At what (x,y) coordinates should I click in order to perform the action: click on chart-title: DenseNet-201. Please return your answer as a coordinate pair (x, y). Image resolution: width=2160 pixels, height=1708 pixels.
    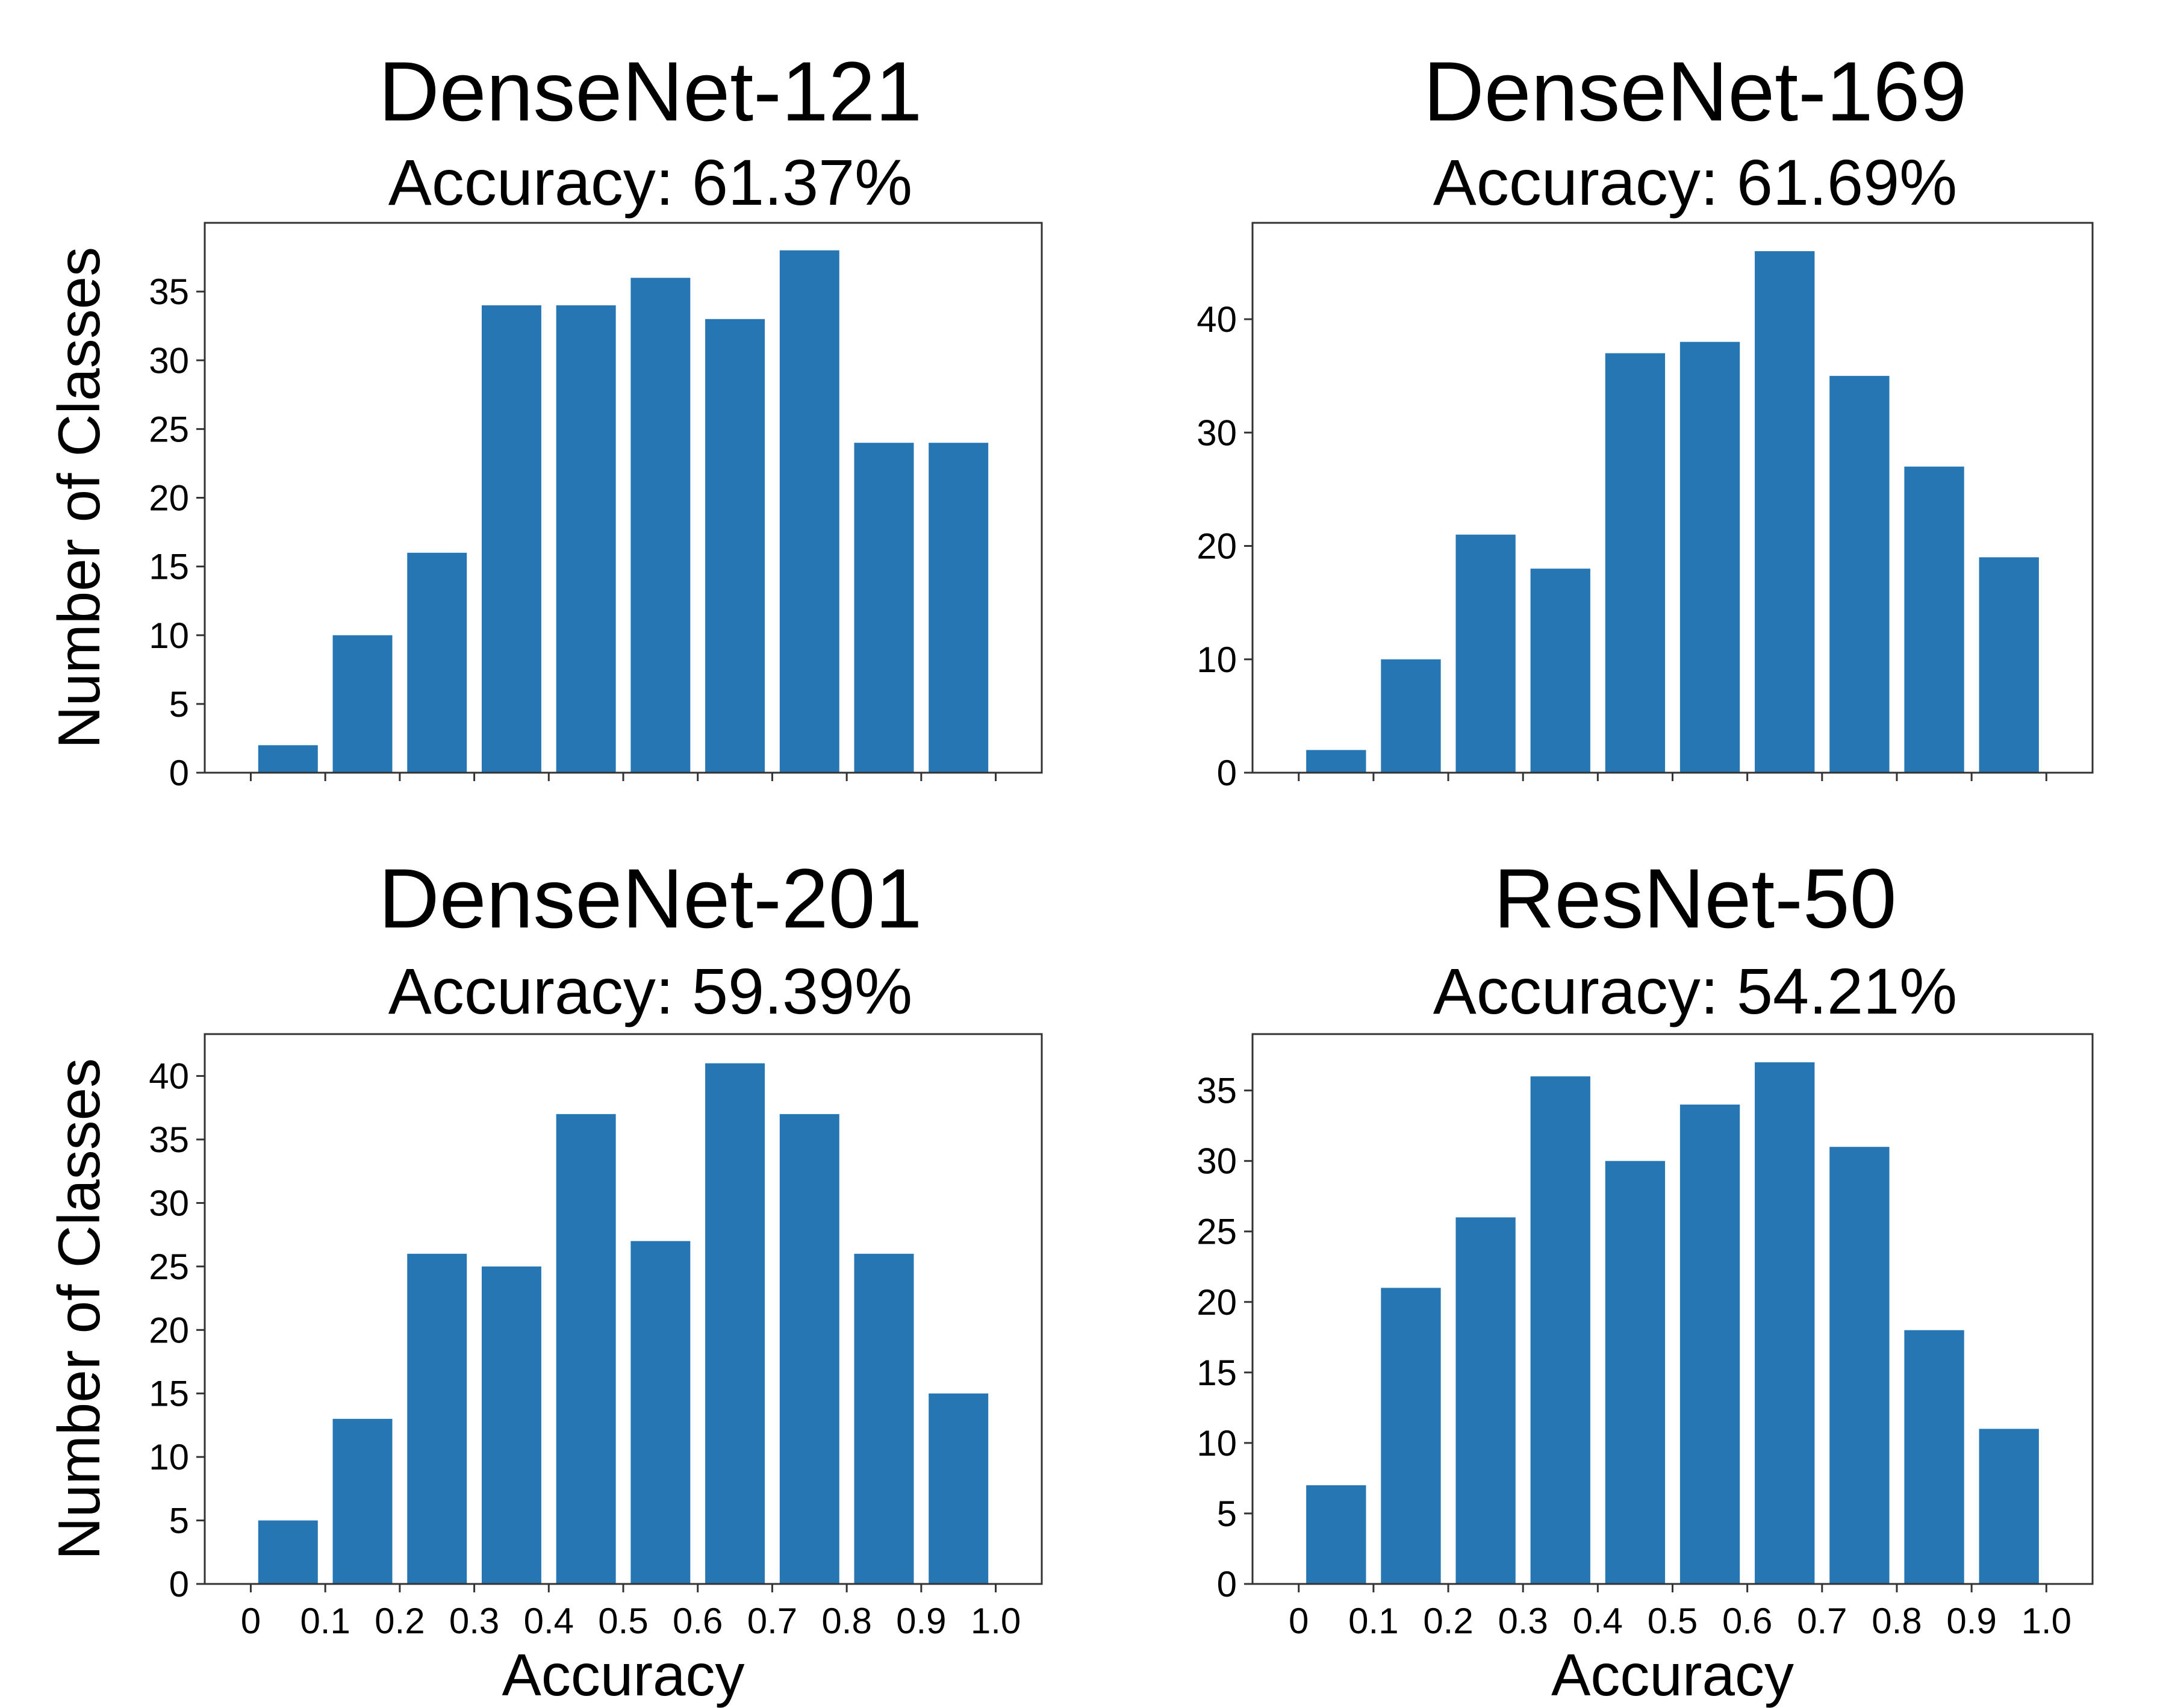
    Looking at the image, I should click on (651, 898).